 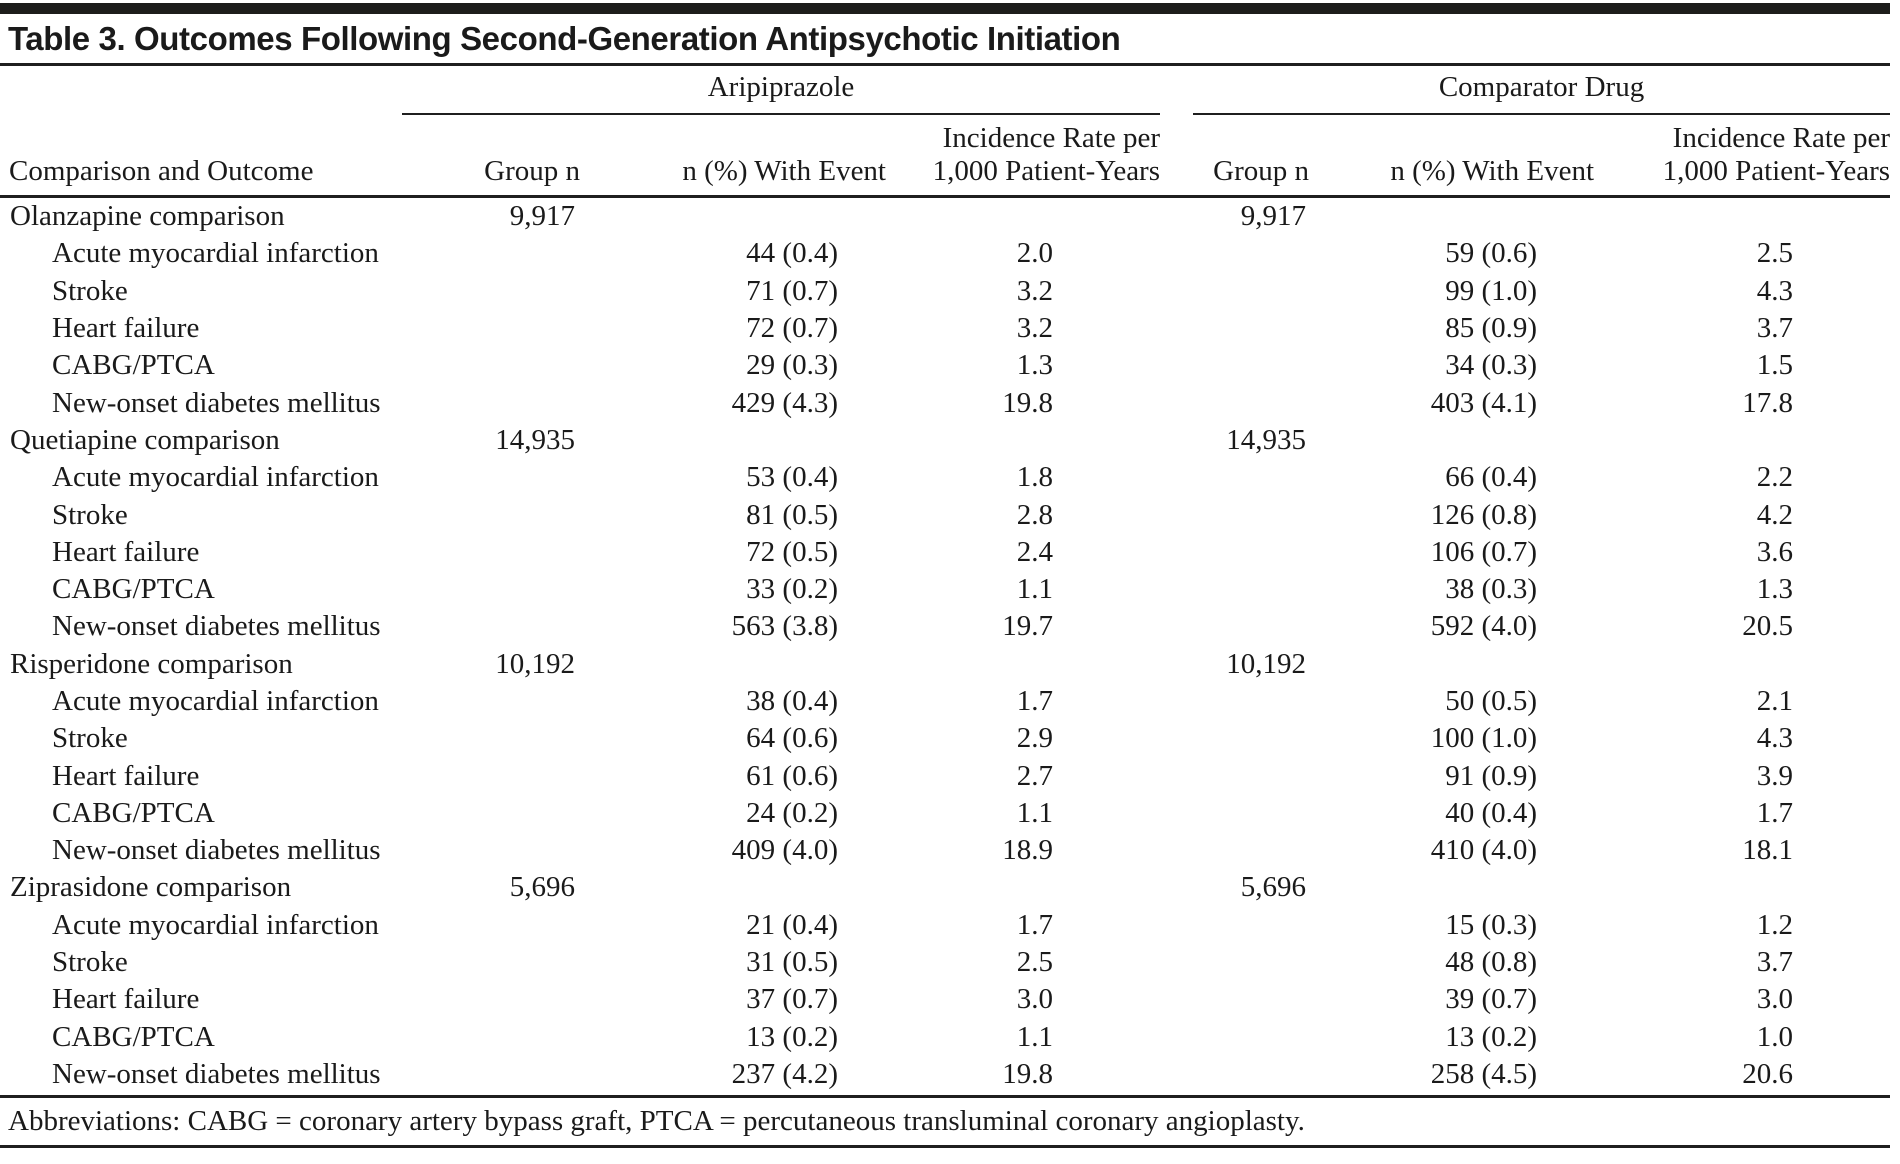 What do you see at coordinates (945, 962) in the screenshot?
I see `table-row: Stroke 31 (0.5) 2.5 48 (0.8) 3.7` at bounding box center [945, 962].